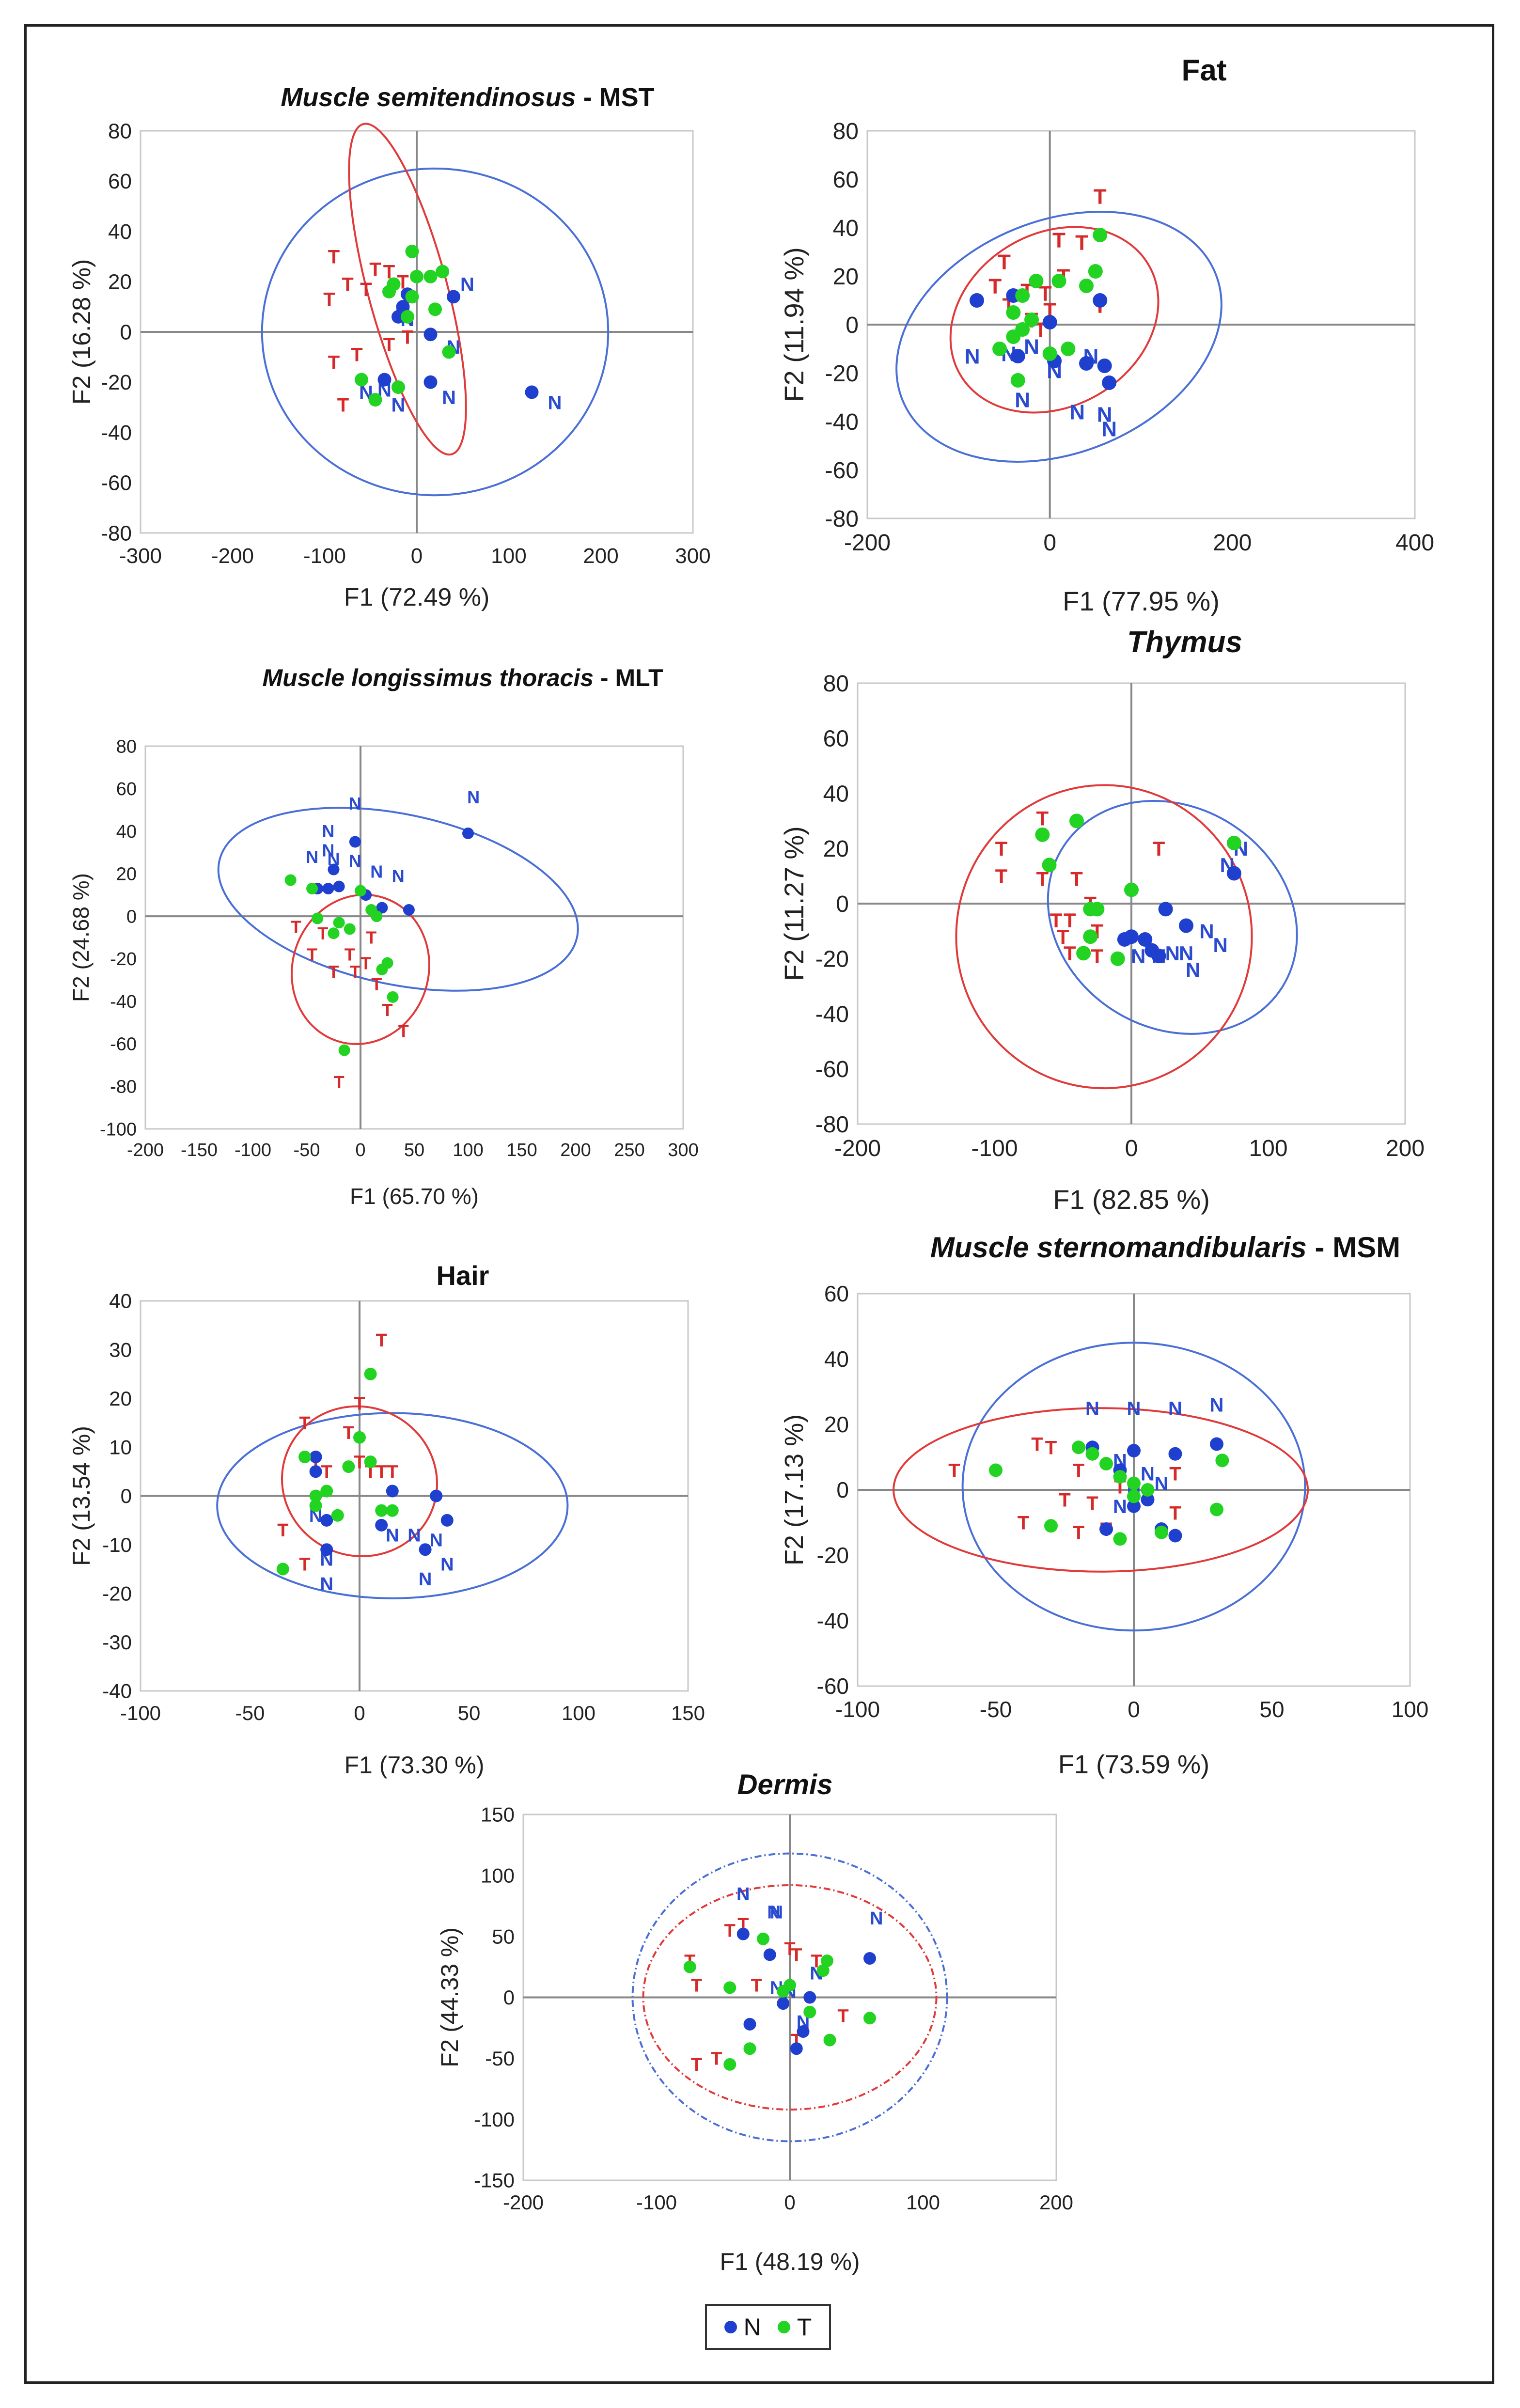 The image size is (1520, 2408). I want to click on chart-fat-point-n, so click(1049, 322).